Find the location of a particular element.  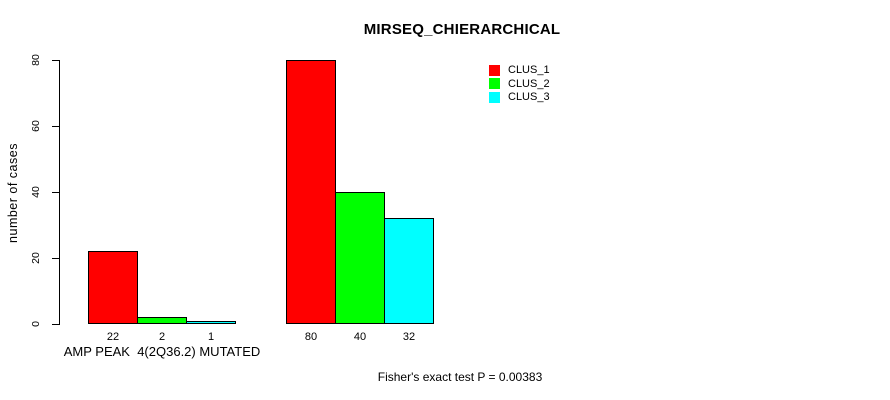

y-tick-label: 60 is located at coordinates (36, 126).